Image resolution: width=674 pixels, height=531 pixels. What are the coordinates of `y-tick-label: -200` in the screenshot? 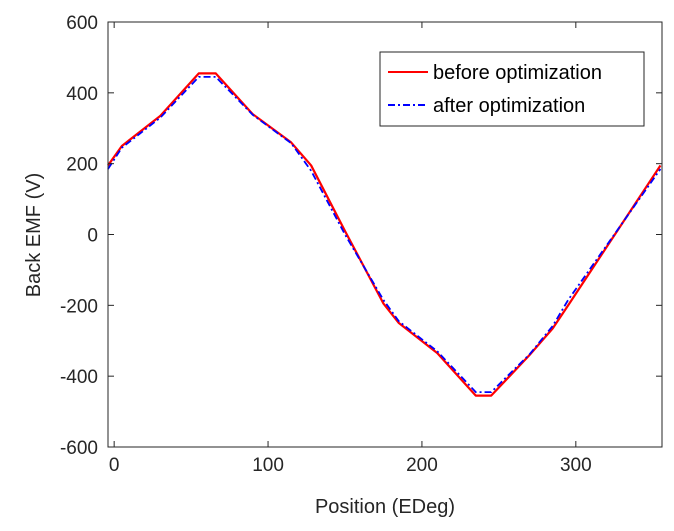 It's located at (79, 306).